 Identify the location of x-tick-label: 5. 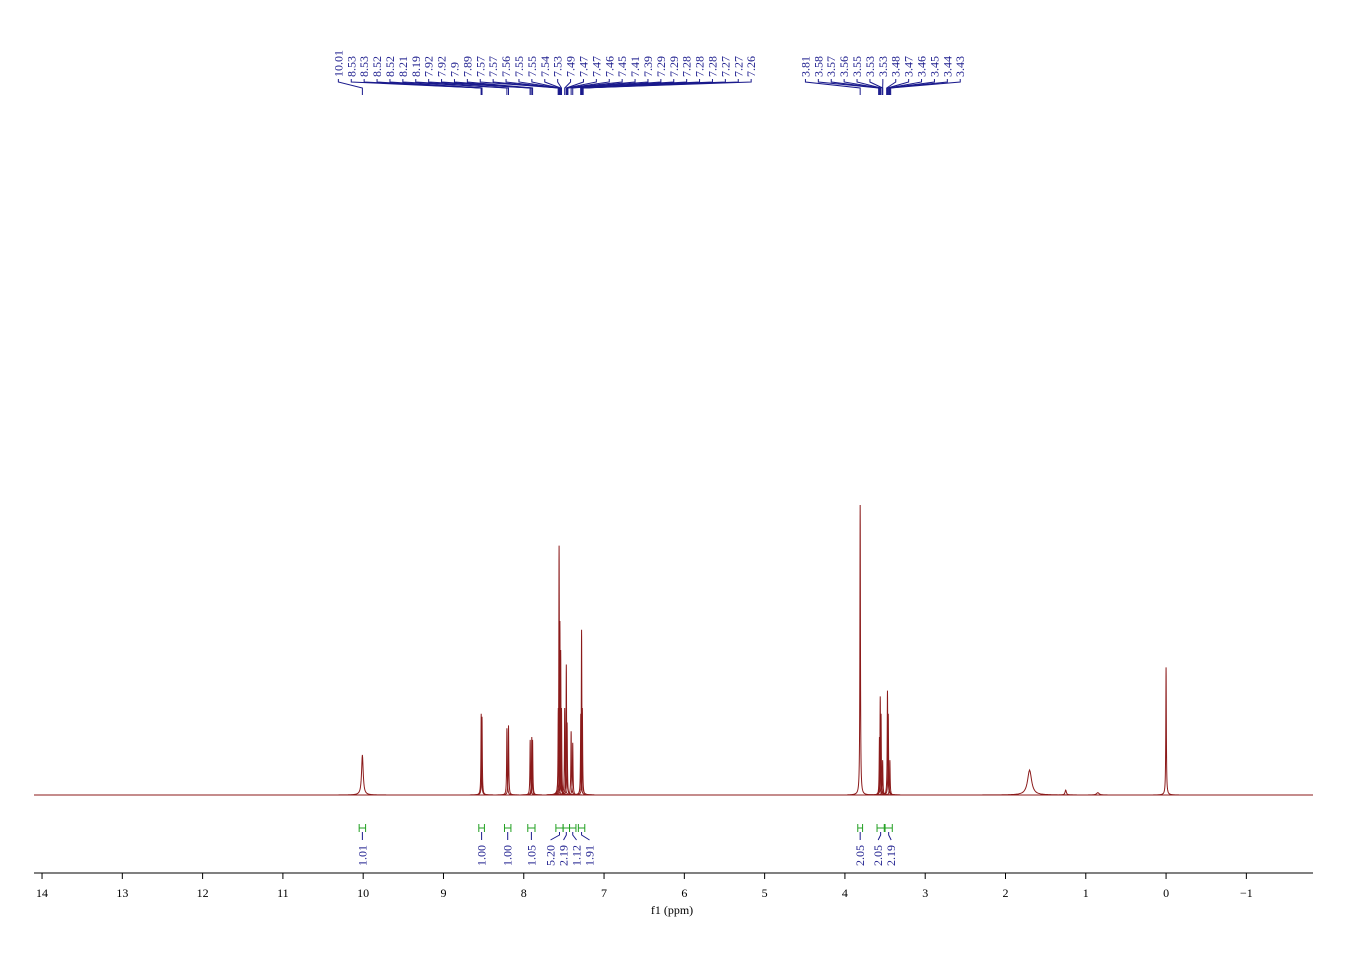
(765, 893).